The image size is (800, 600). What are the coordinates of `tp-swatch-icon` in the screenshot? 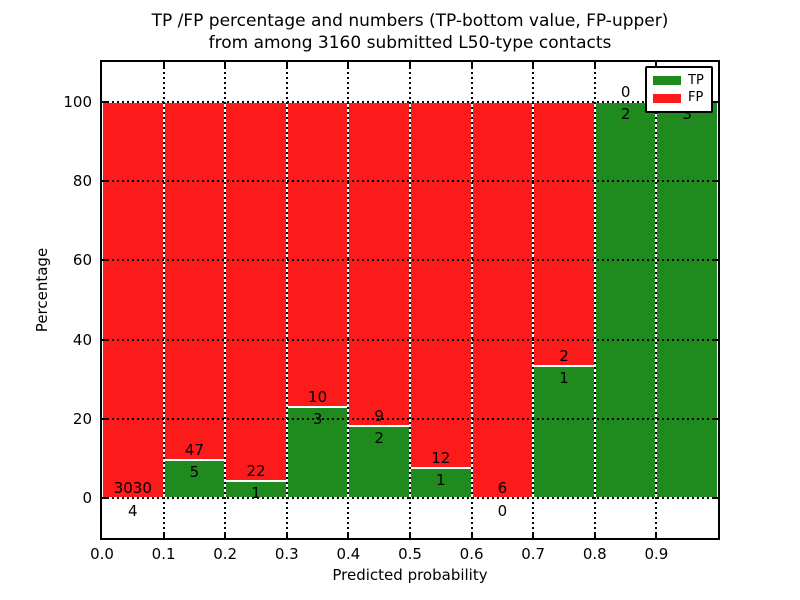 It's located at (667, 81).